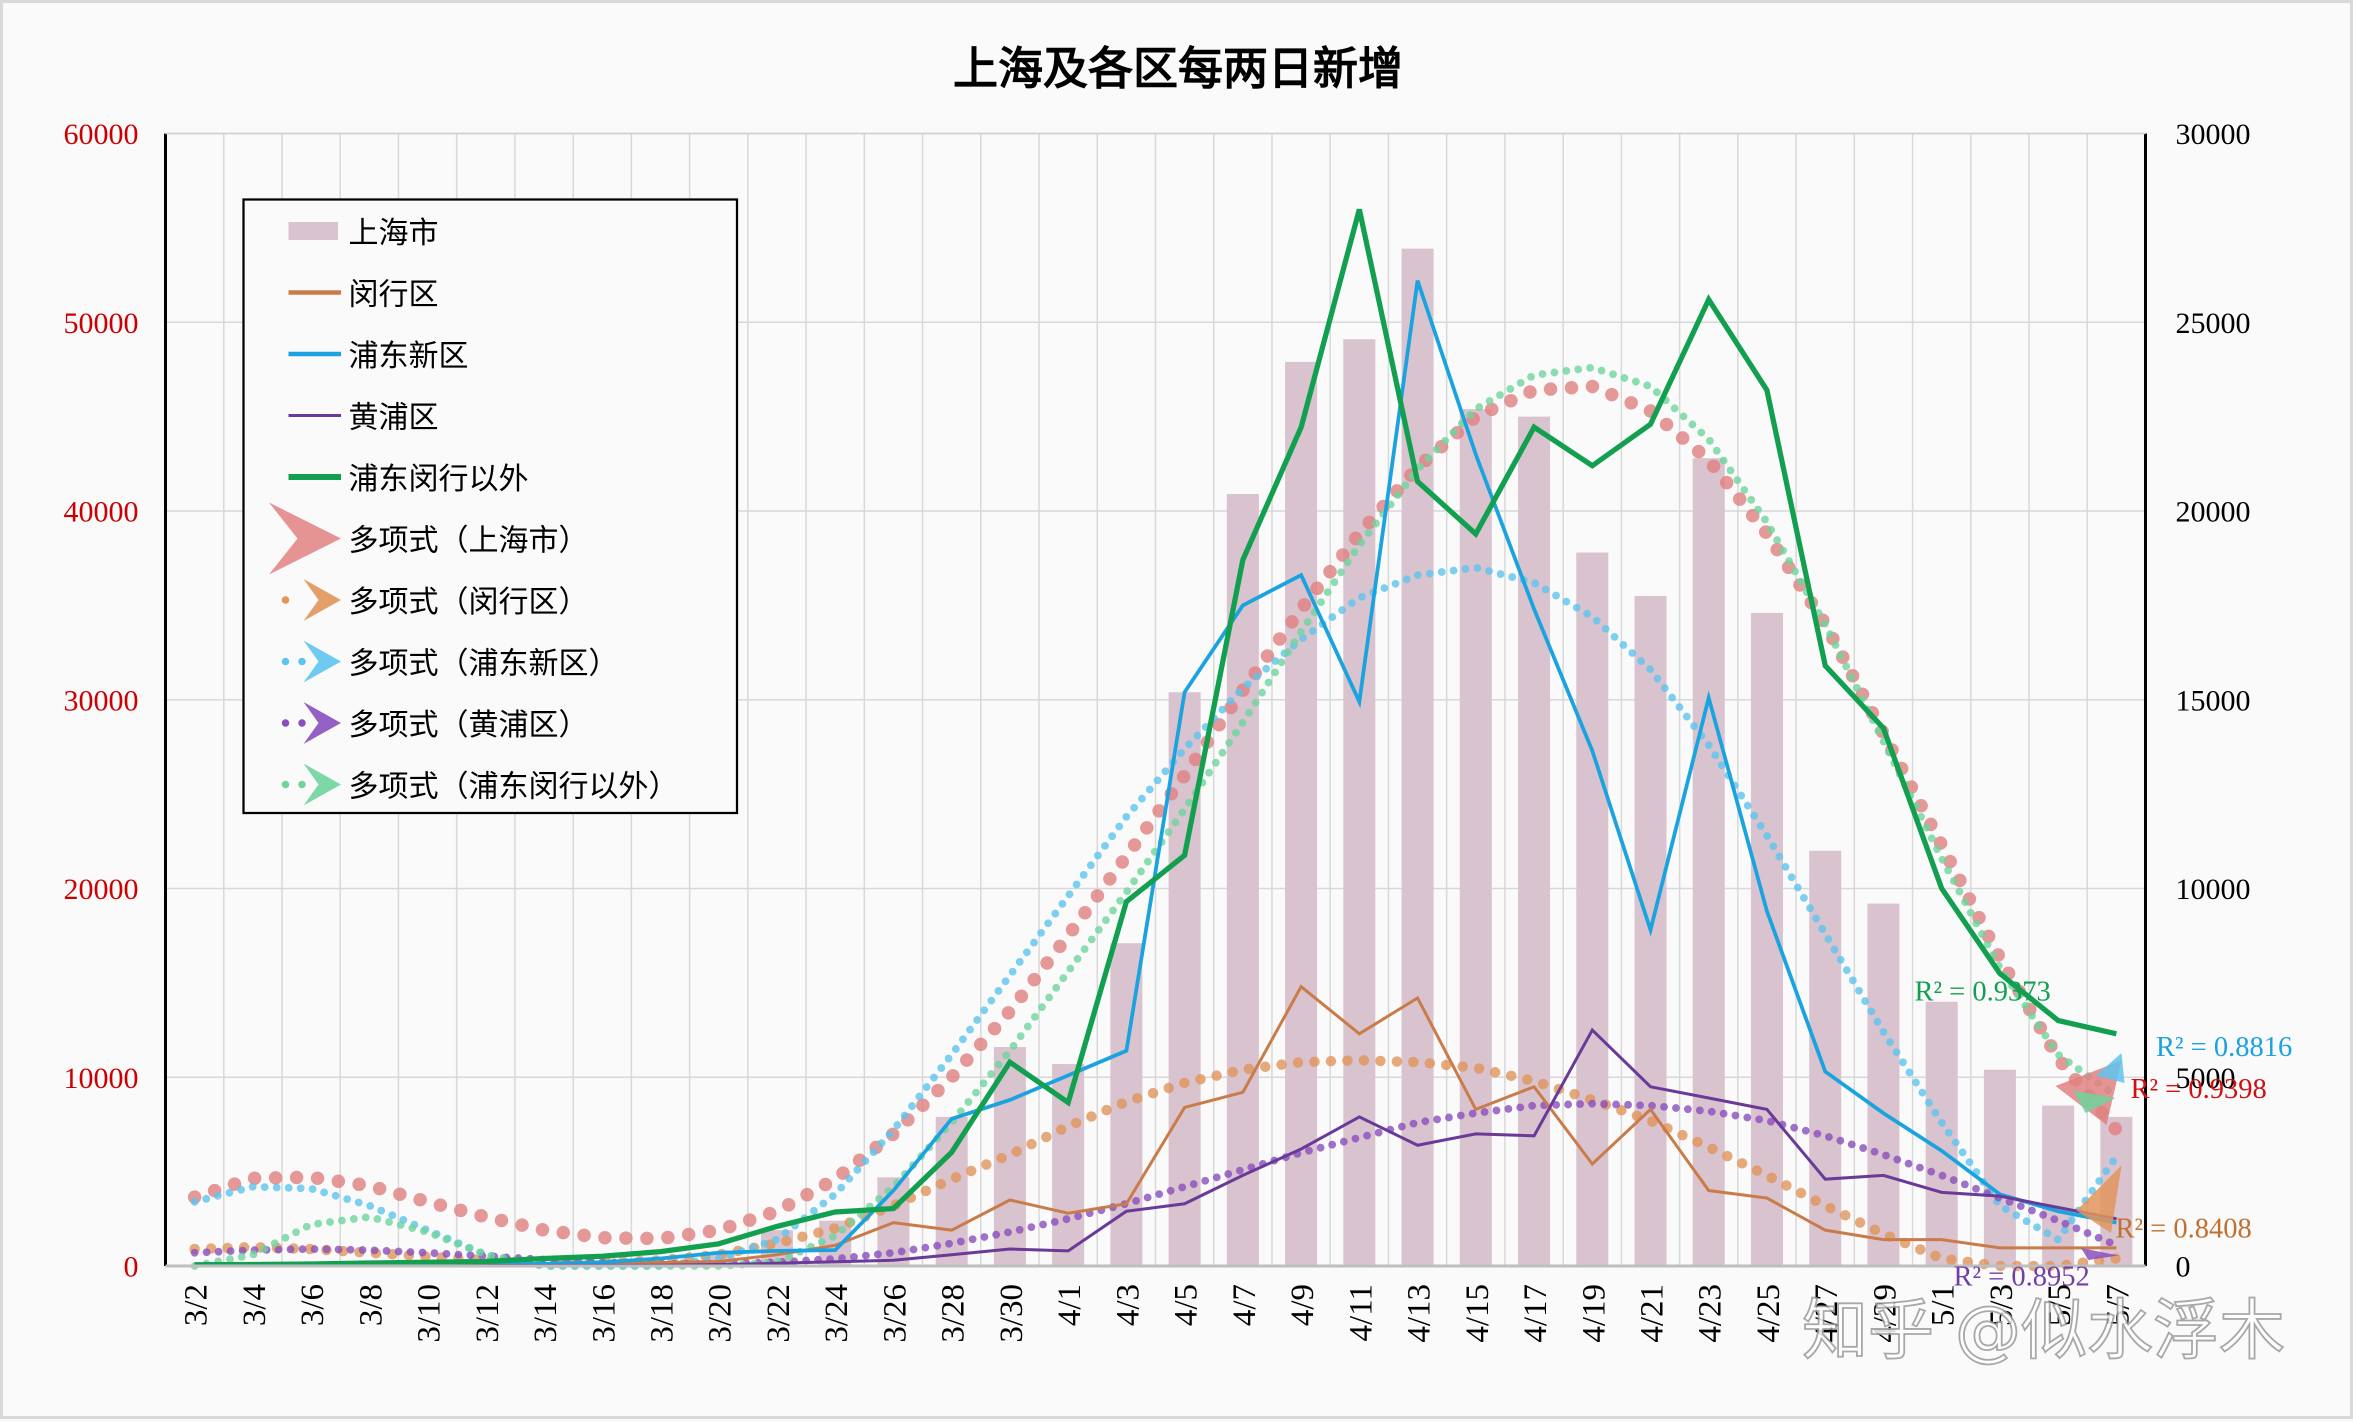 This screenshot has width=2353, height=1422. Describe the element at coordinates (1245, 1305) in the screenshot. I see `x-axis-tick-label: 4/7` at that location.